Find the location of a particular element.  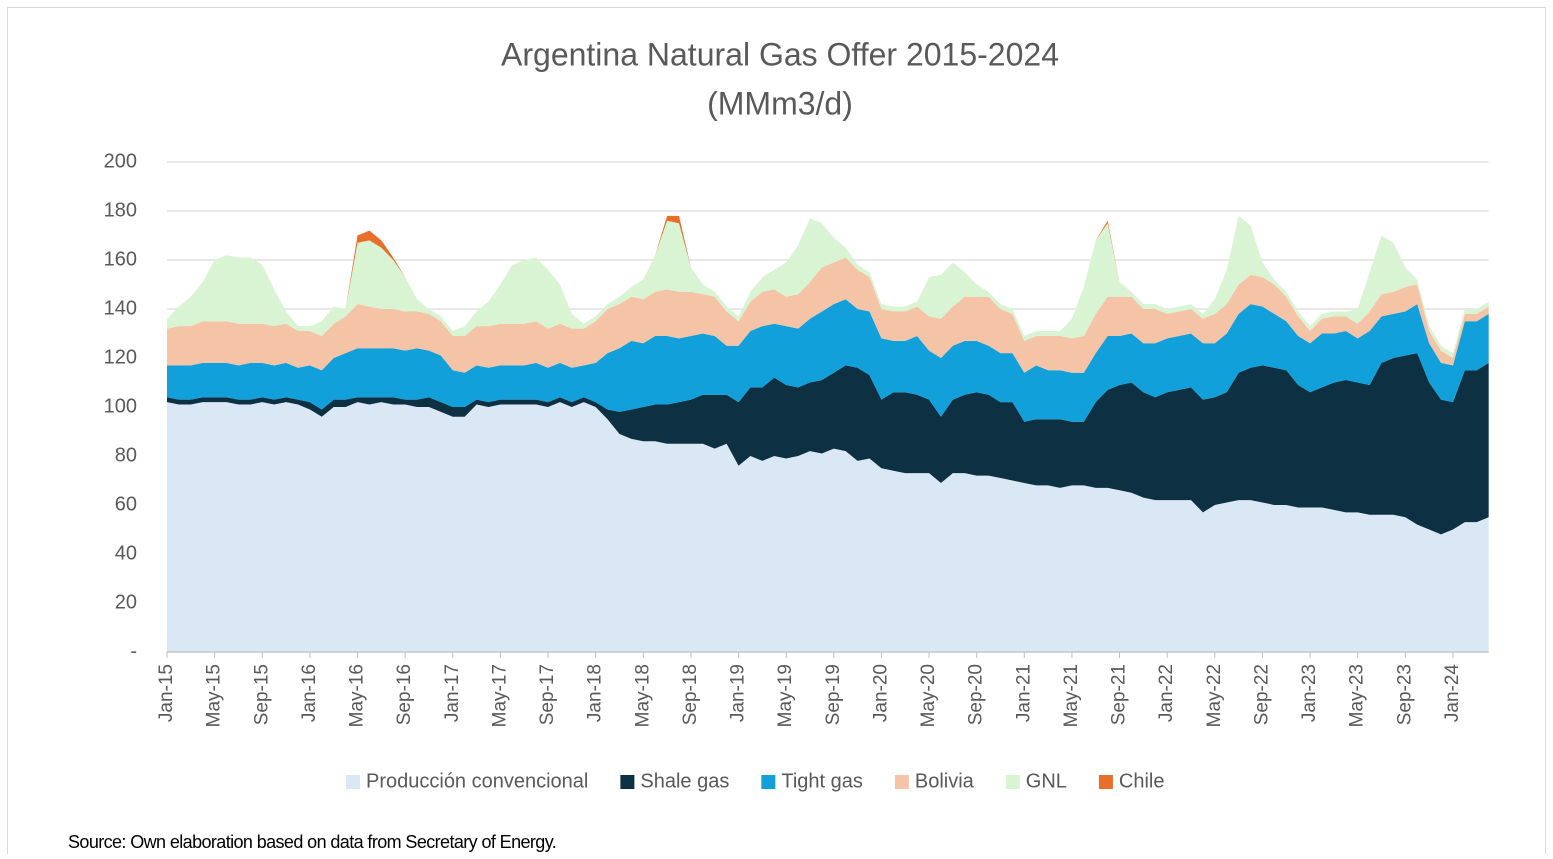

legend-label: Tight gas is located at coordinates (822, 781).